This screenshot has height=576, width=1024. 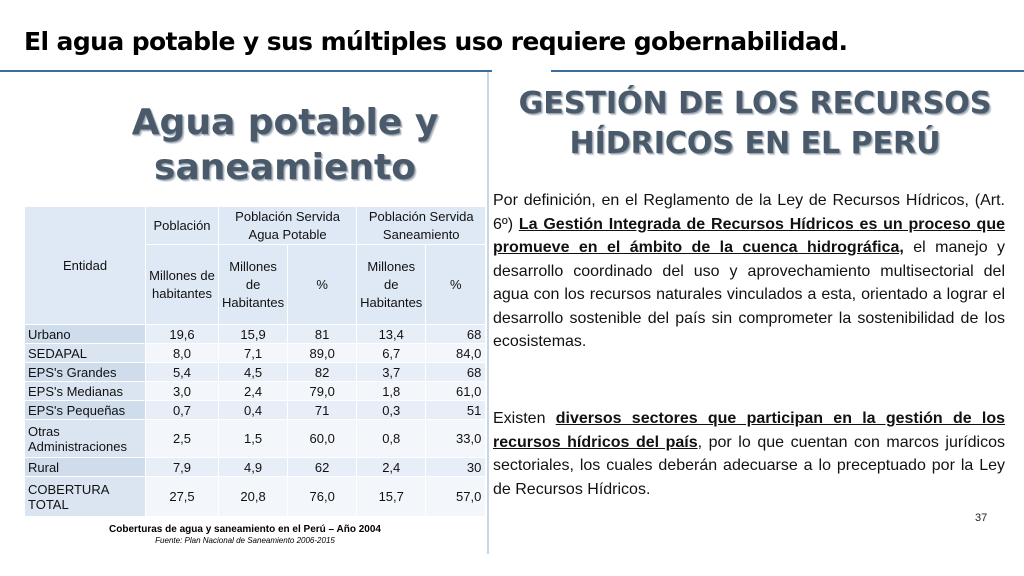 I want to click on table-row: SEDAPAL 8,0 7,1 89,0 6,7 84,0, so click(x=255, y=353).